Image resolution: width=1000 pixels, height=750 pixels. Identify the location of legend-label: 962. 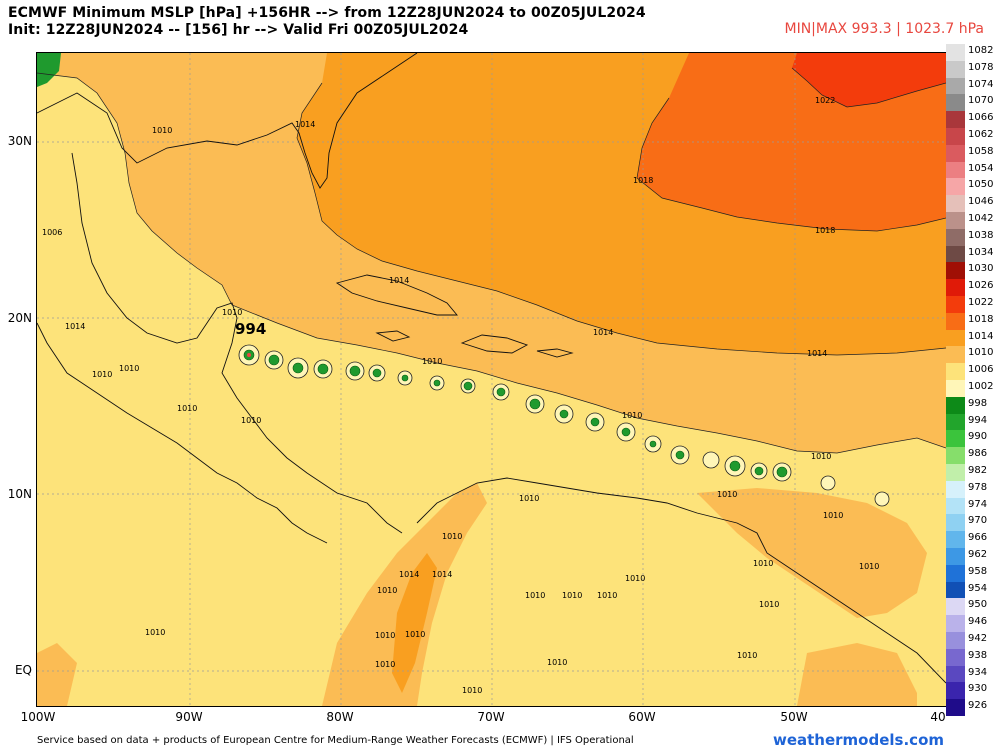
(978, 554).